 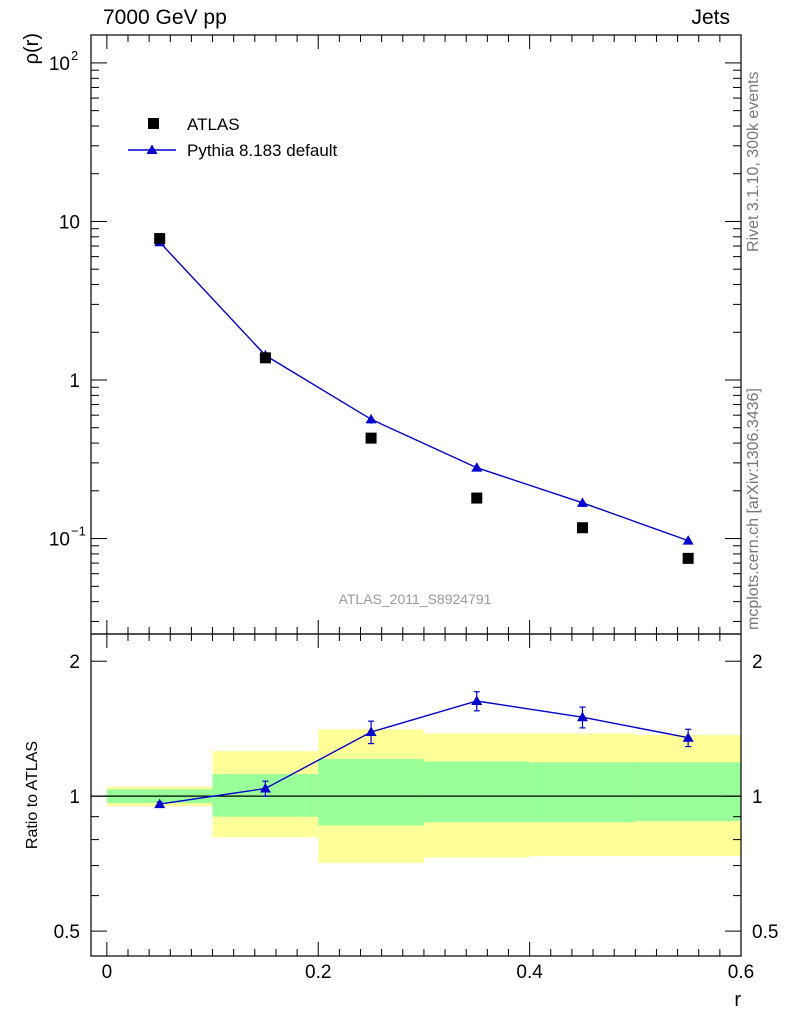 I want to click on main-y-axis-label: ρ(r), so click(x=32, y=48).